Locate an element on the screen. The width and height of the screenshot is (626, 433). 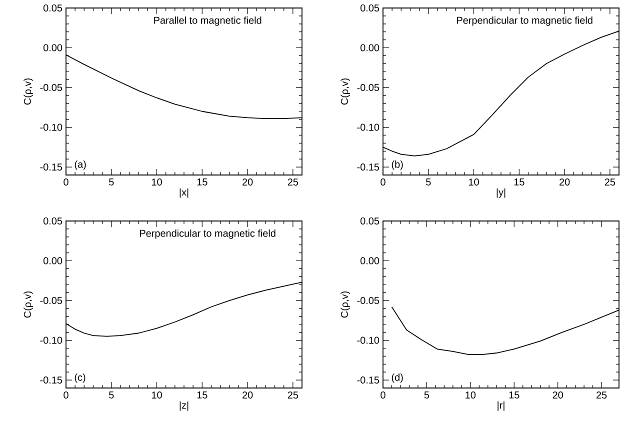
annotation: (a) is located at coordinates (80, 165).